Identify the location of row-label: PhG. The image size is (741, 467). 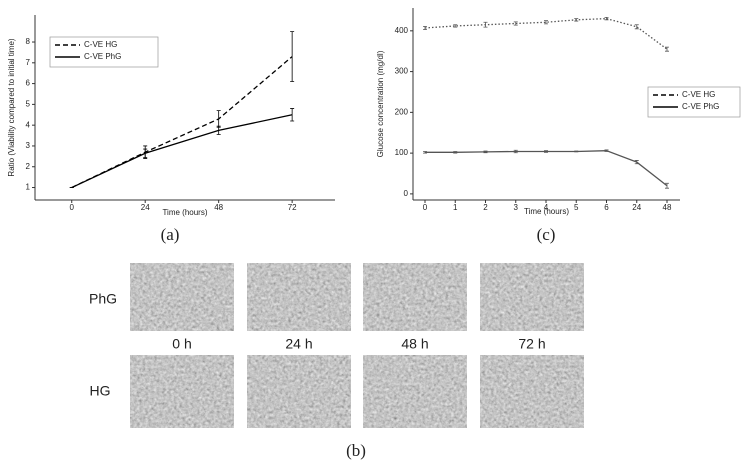
(103, 299).